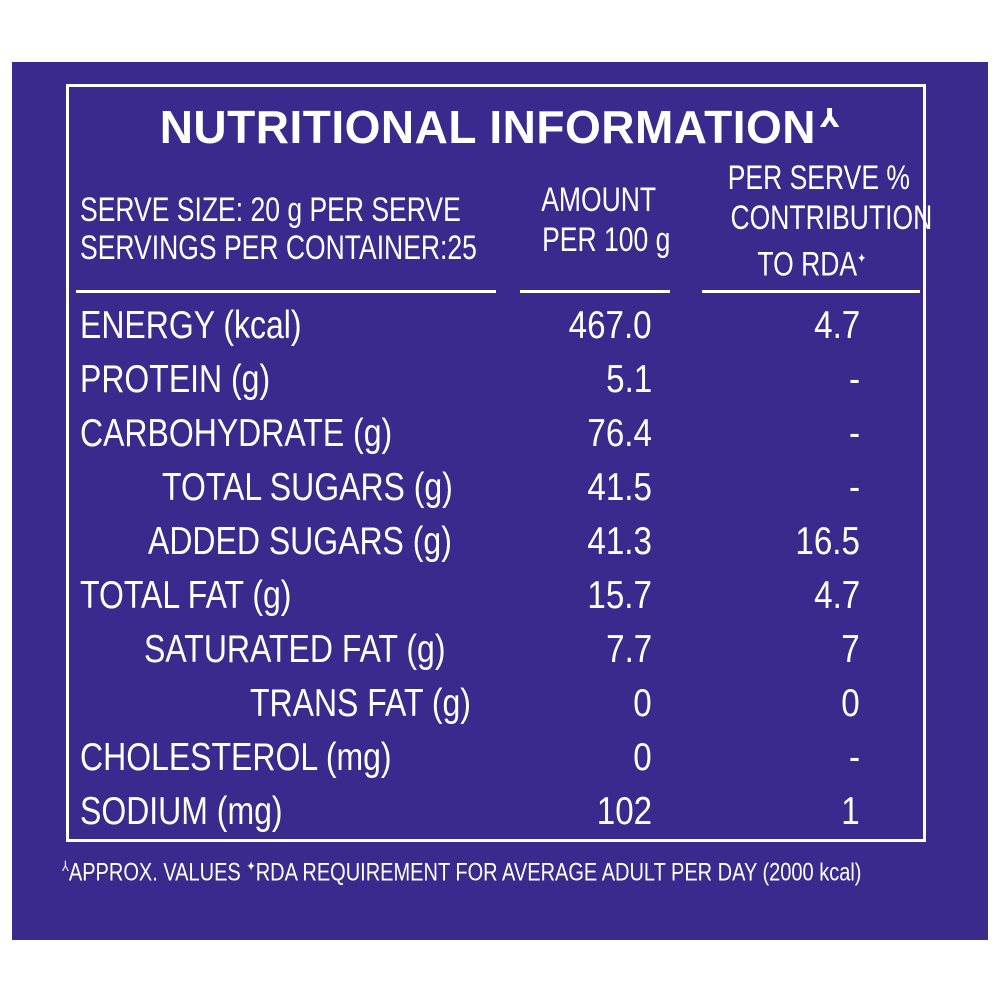 This screenshot has height=1000, width=1000. I want to click on servings-per-container-label: SERVINGS PER CONTAINER:25, so click(278, 248).